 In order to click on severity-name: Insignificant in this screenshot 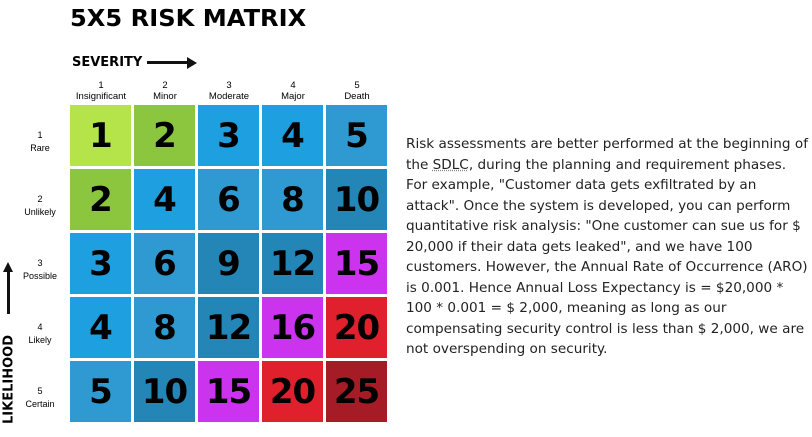, I will do `click(101, 96)`.